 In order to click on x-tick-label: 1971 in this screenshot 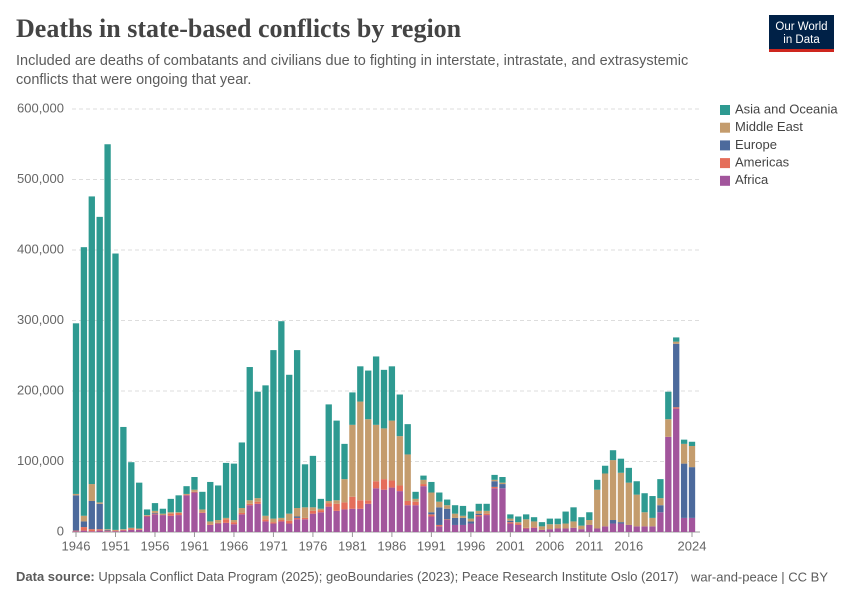, I will do `click(273, 545)`.